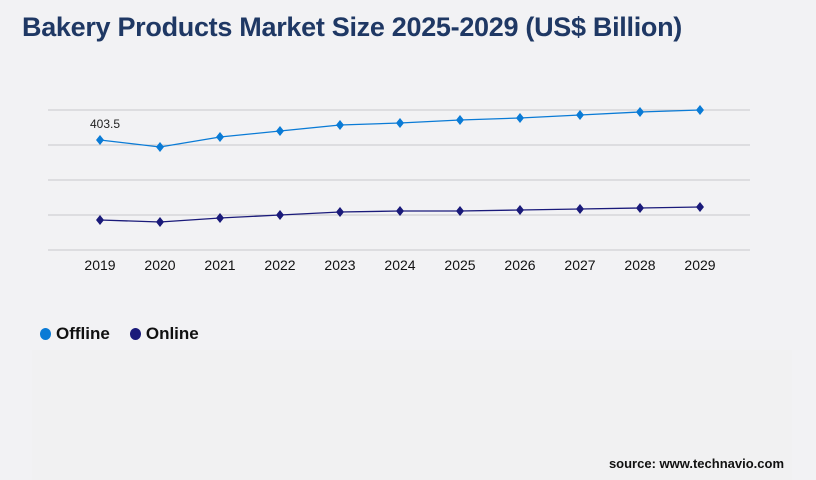 This screenshot has height=480, width=816. I want to click on x-tick-label: 2024, so click(399, 265).